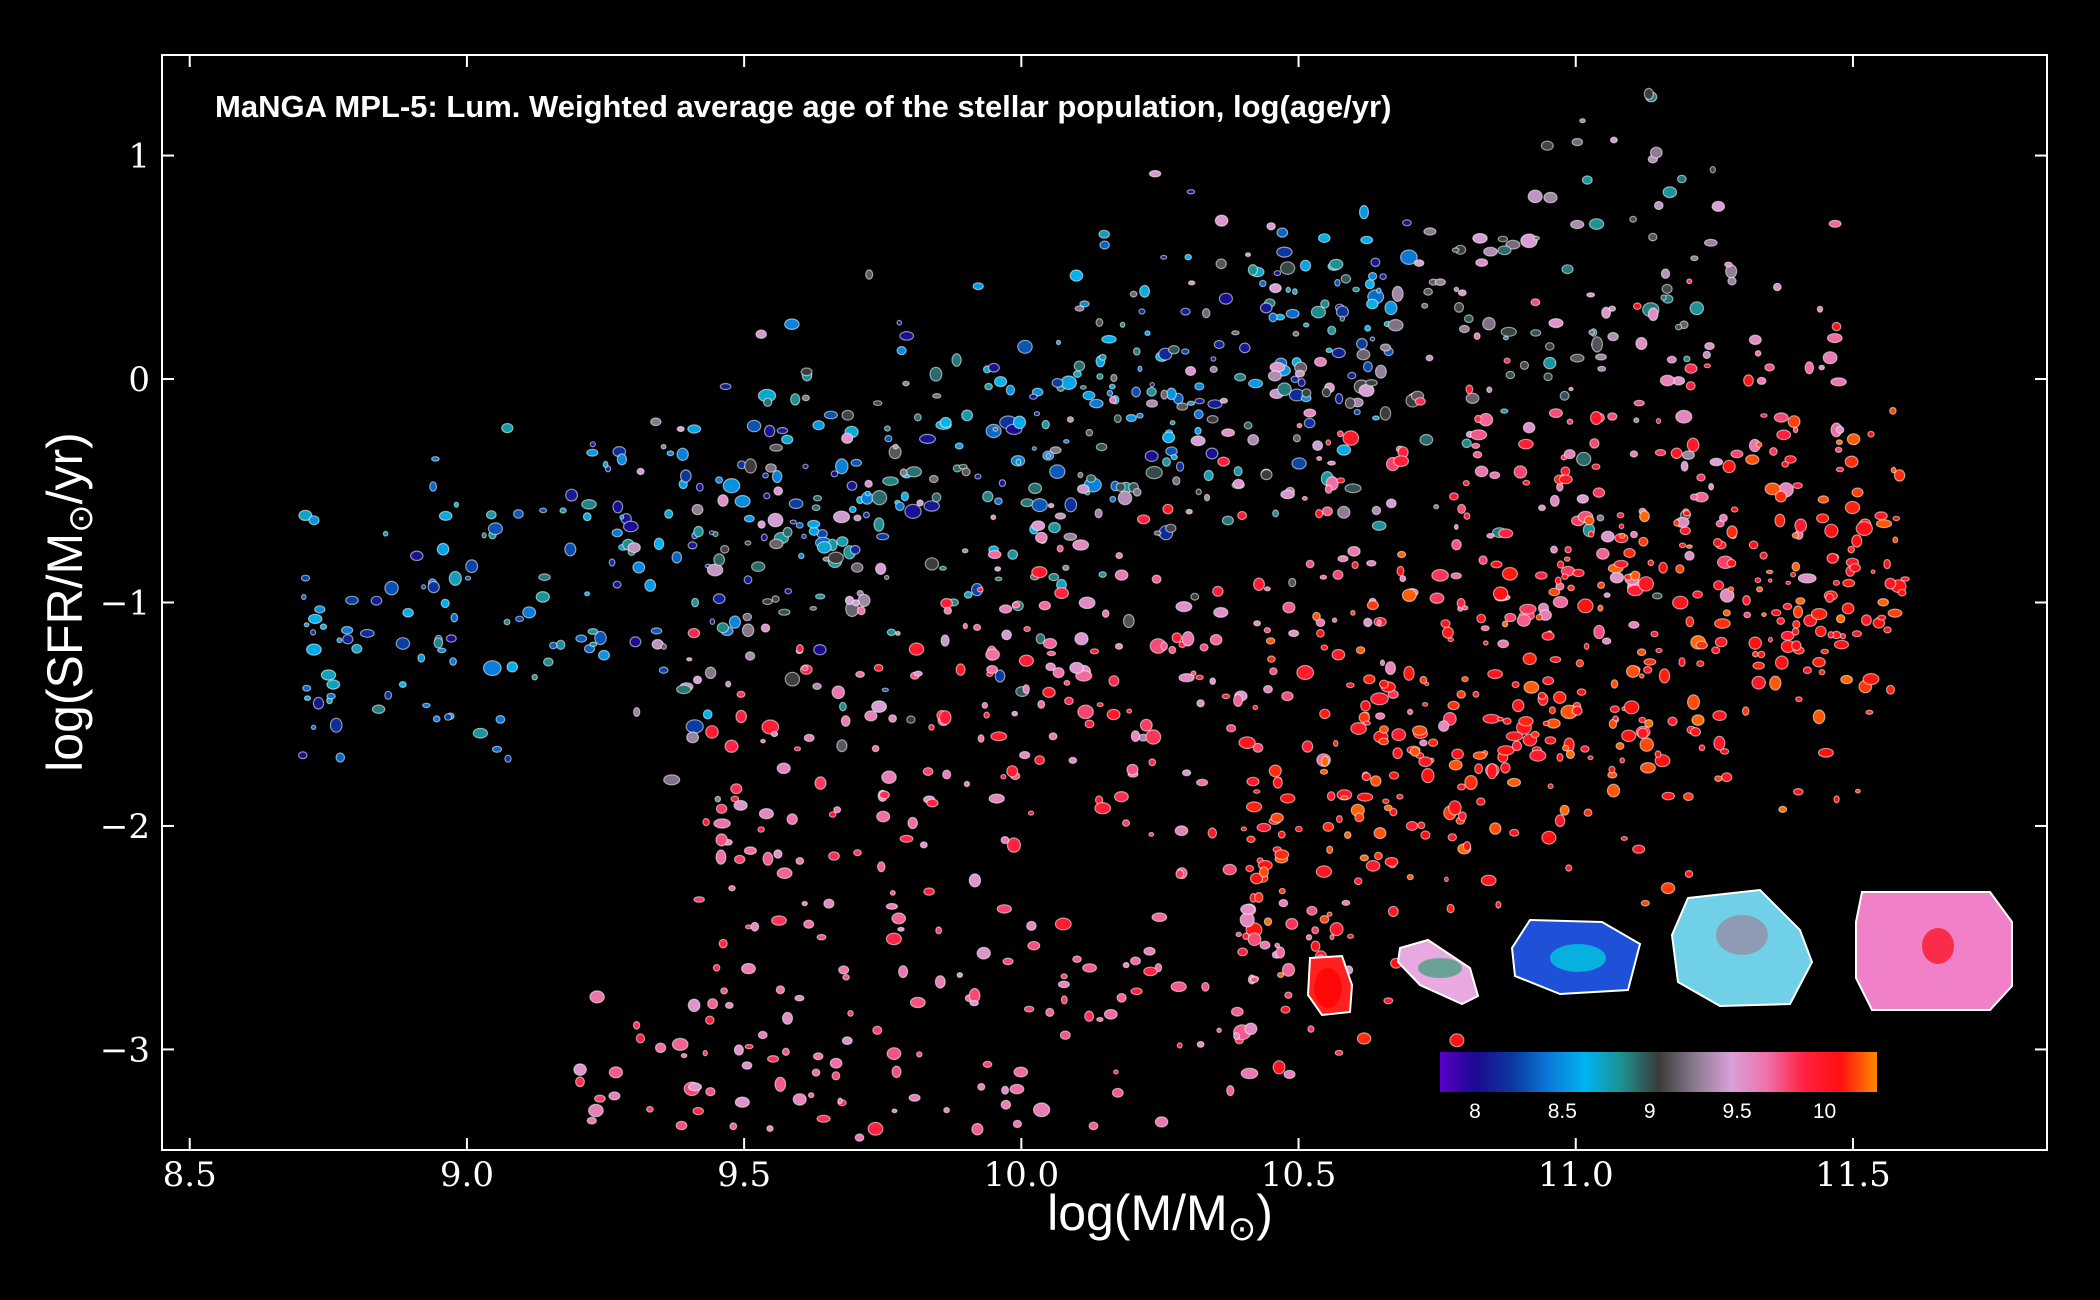  I want to click on colorbar-tick-label: 10, so click(1824, 1111).